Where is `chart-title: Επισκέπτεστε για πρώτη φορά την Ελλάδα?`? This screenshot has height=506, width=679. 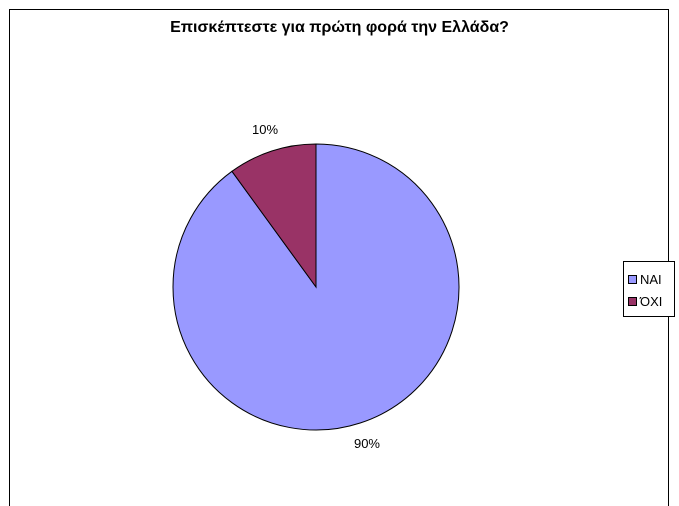
chart-title: Επισκέπτεστε για πρώτη φορά την Ελλάδα? is located at coordinates (339, 27).